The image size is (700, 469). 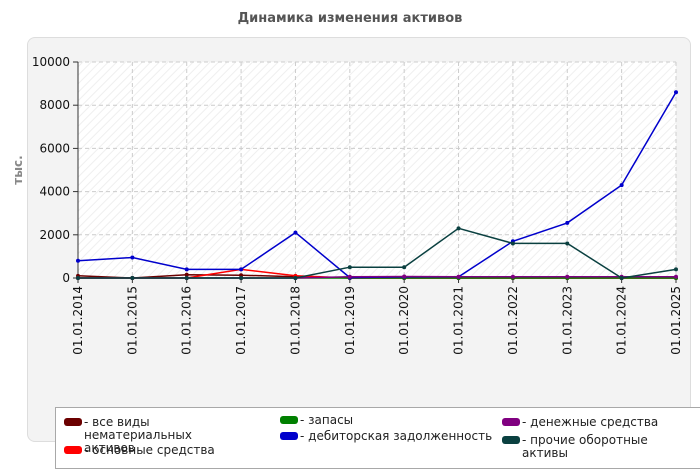 I want to click on x-tick-label: 01.01.2025, so click(x=676, y=320).